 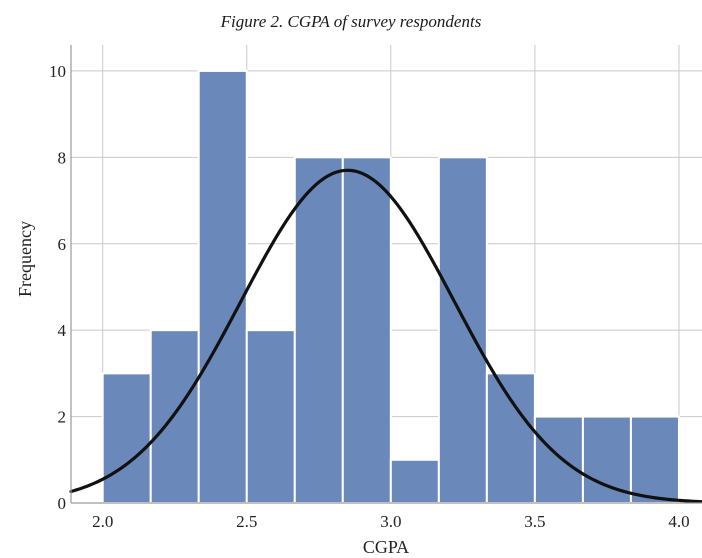 I want to click on chart-caption: Figure 2. CGPA of survey respondents, so click(x=351, y=21).